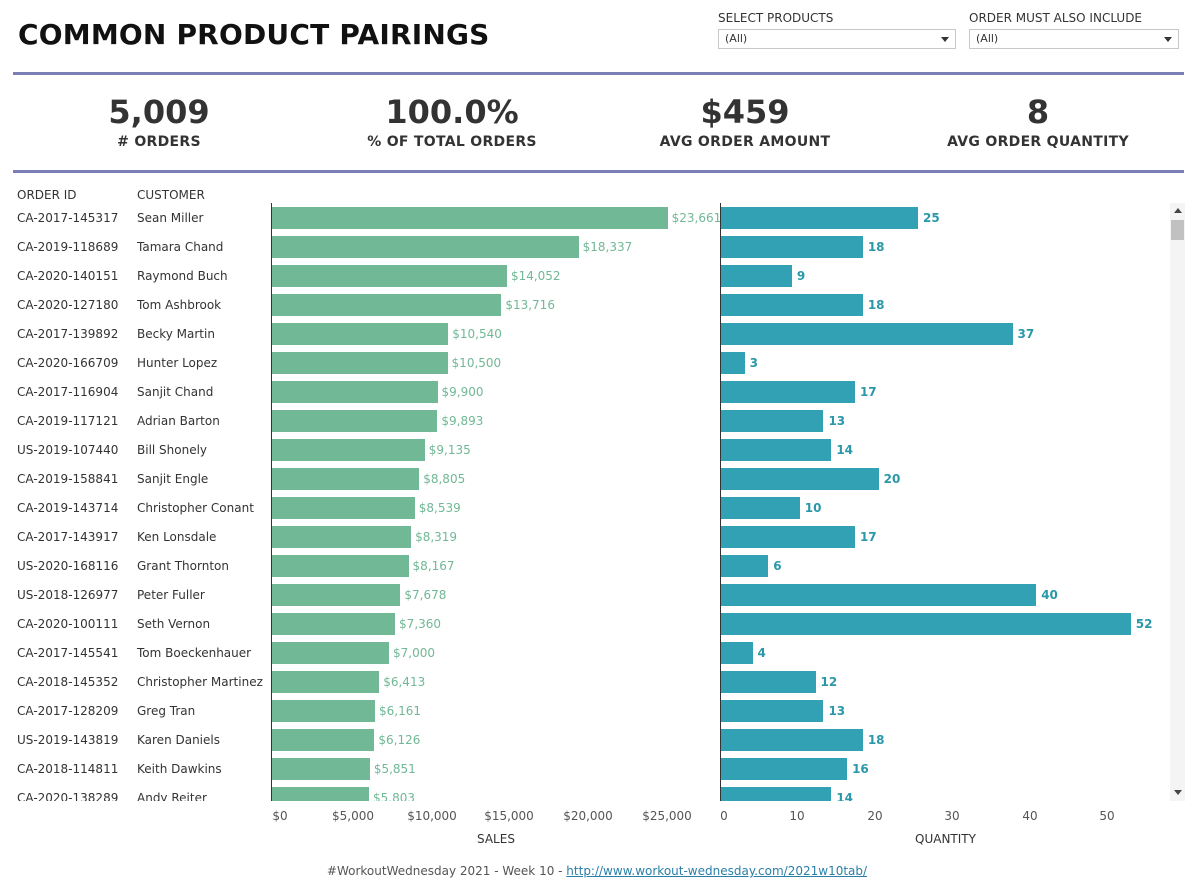 The height and width of the screenshot is (887, 1194). What do you see at coordinates (1178, 210) in the screenshot?
I see `scroll-up-icon` at bounding box center [1178, 210].